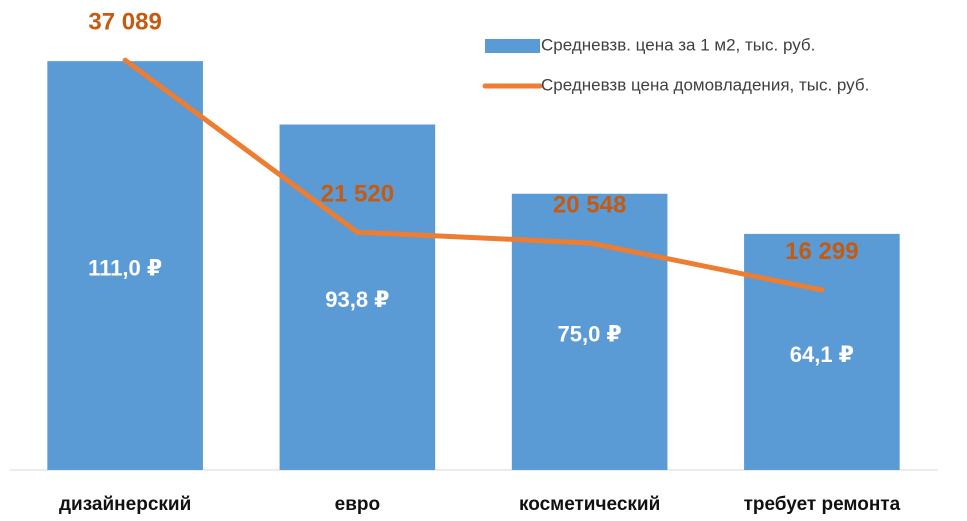 This screenshot has height=521, width=967. I want to click on x-tick-label: косметический, so click(589, 504).